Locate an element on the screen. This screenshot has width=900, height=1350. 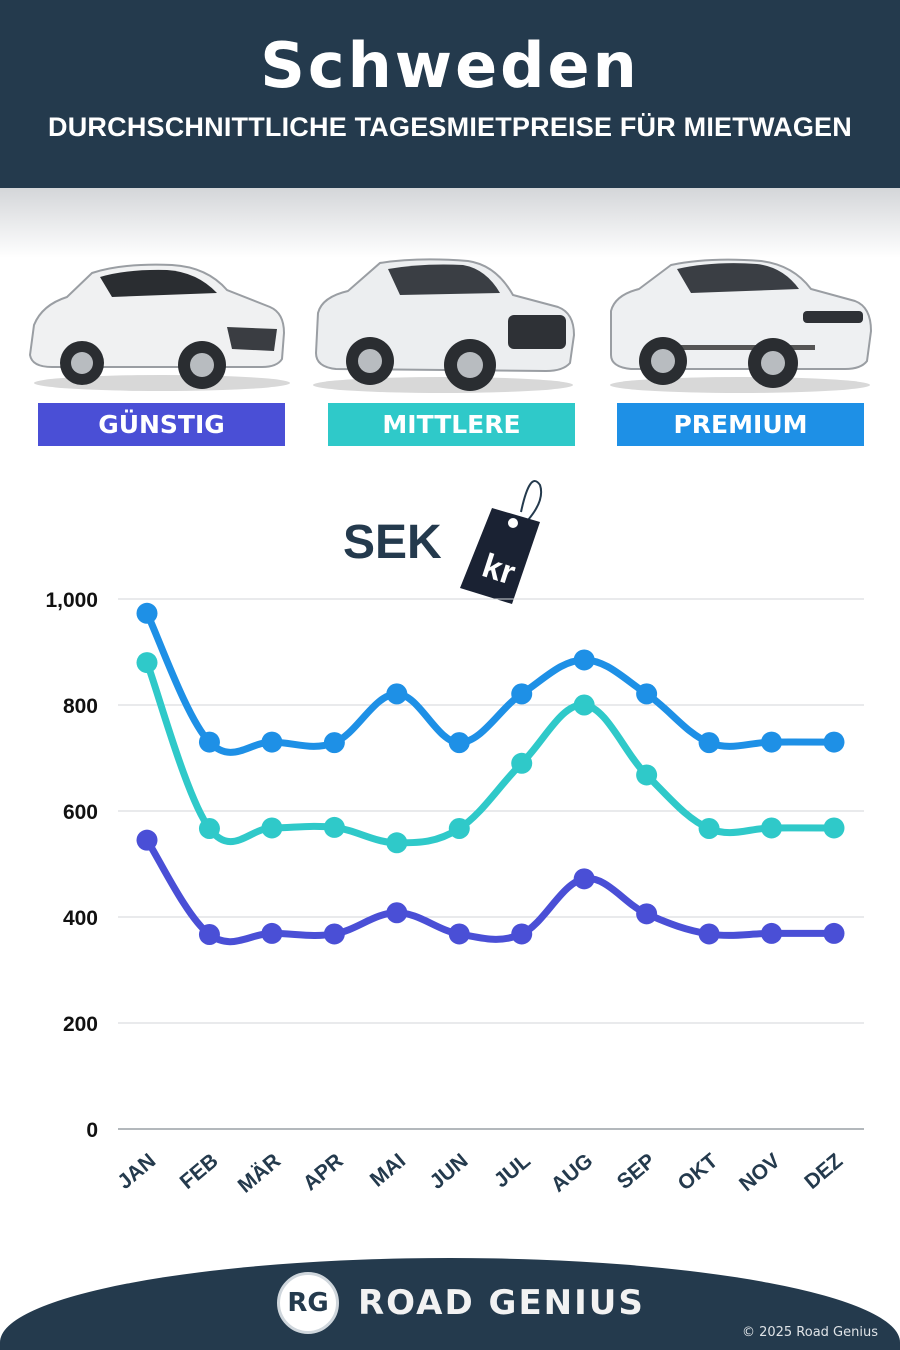
brand-name: ROAD GENIUS is located at coordinates (501, 1303).